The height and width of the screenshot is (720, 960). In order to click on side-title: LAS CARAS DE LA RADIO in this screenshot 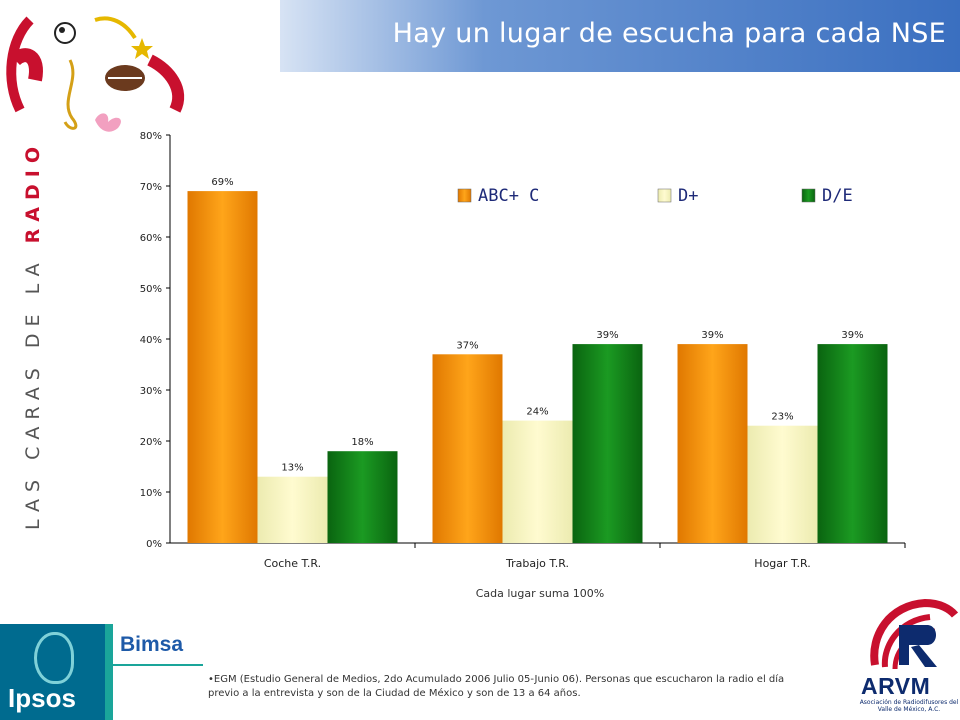, I will do `click(33, 335)`.